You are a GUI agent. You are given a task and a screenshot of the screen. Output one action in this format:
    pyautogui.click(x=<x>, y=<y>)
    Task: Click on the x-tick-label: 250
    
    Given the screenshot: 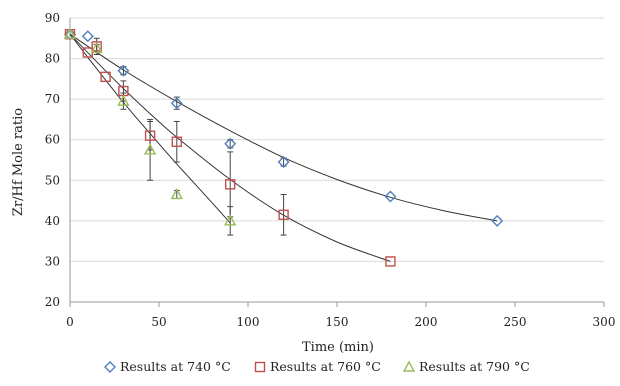 What is the action you would take?
    pyautogui.click(x=515, y=322)
    